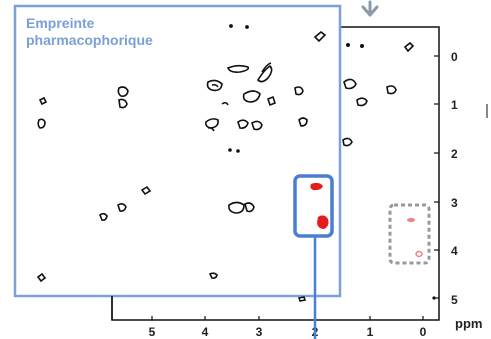  What do you see at coordinates (60, 23) in the screenshot?
I see `inset-title-line1: Empreinte` at bounding box center [60, 23].